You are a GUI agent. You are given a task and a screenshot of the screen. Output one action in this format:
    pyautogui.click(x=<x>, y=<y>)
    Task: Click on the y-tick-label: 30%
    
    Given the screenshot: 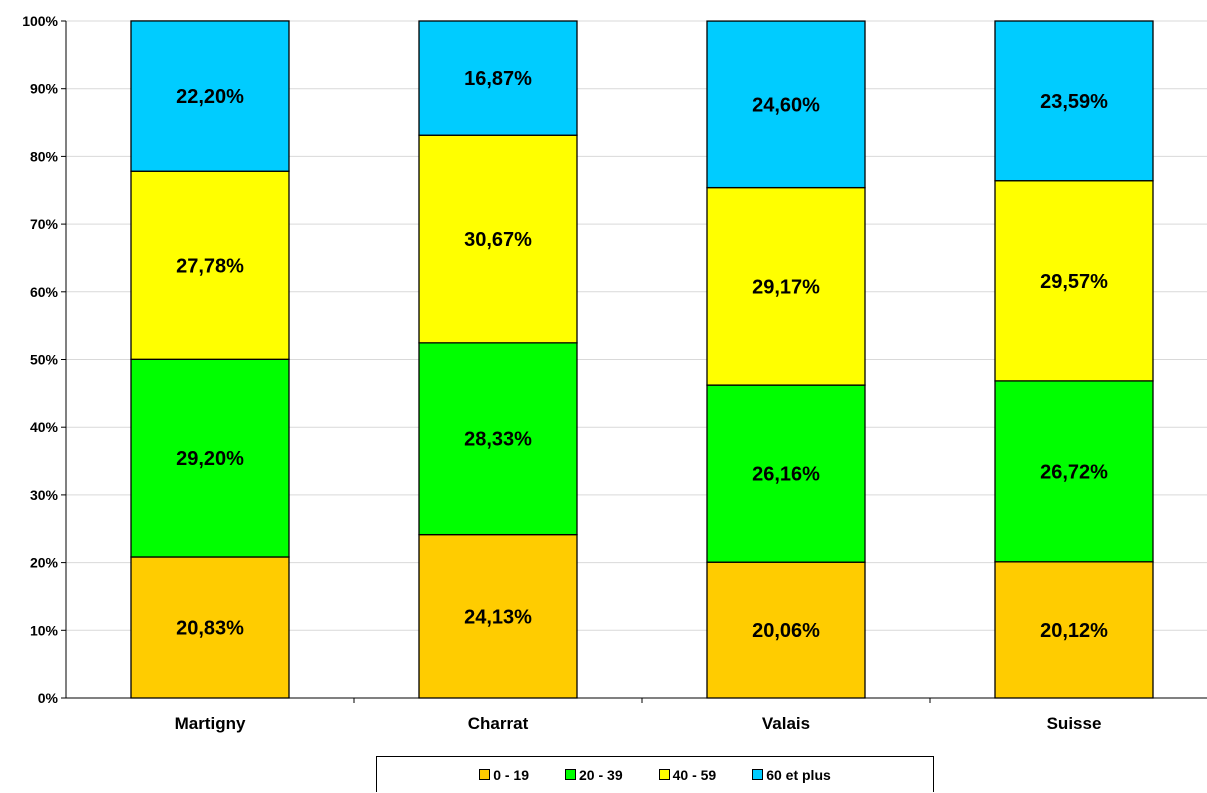 What is the action you would take?
    pyautogui.click(x=44, y=495)
    